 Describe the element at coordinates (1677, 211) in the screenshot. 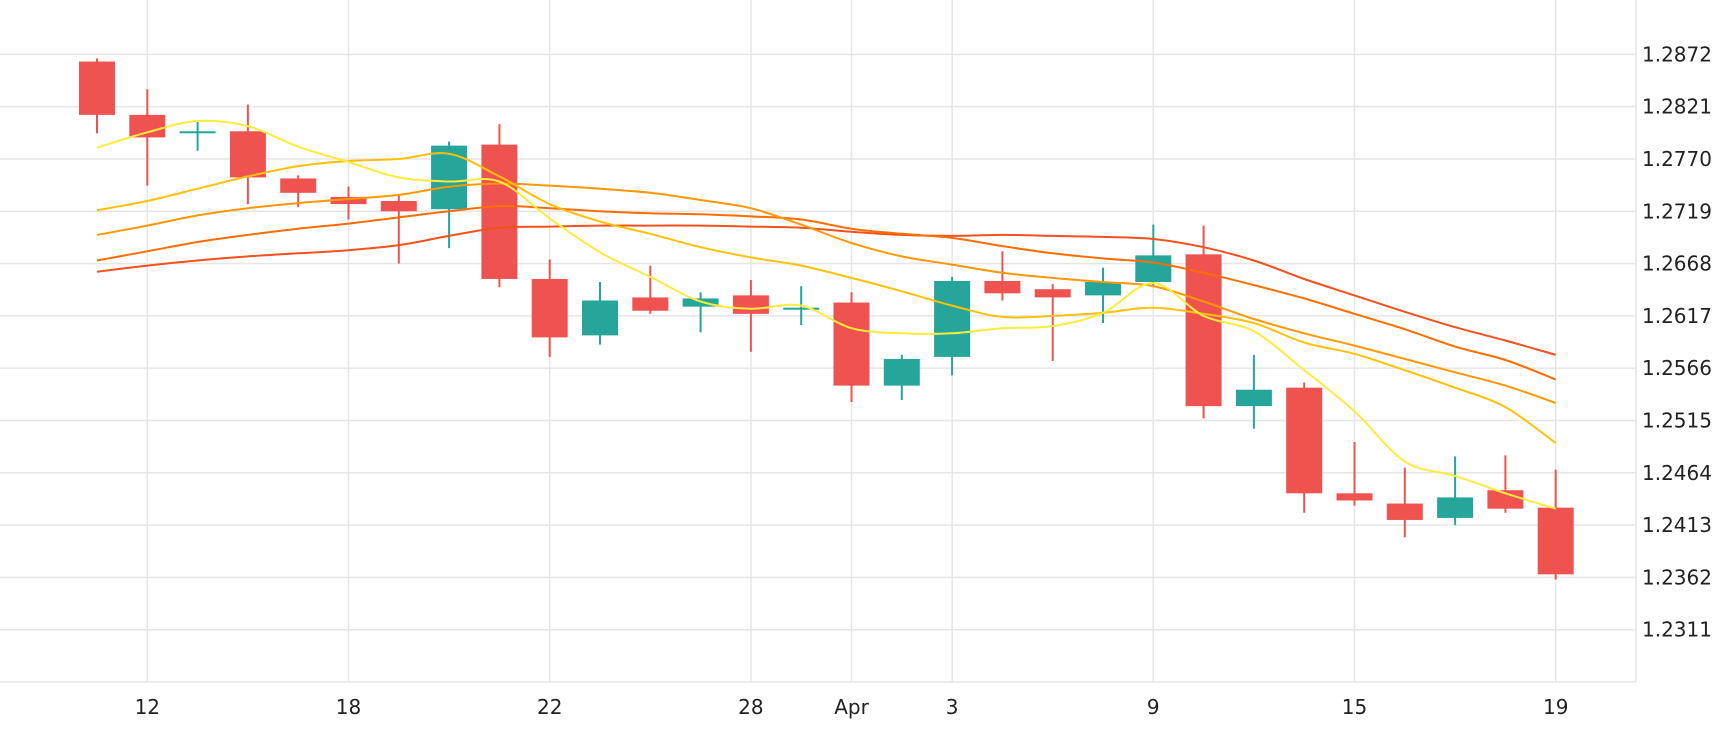

I see `y-tick-label: 1.2719` at that location.